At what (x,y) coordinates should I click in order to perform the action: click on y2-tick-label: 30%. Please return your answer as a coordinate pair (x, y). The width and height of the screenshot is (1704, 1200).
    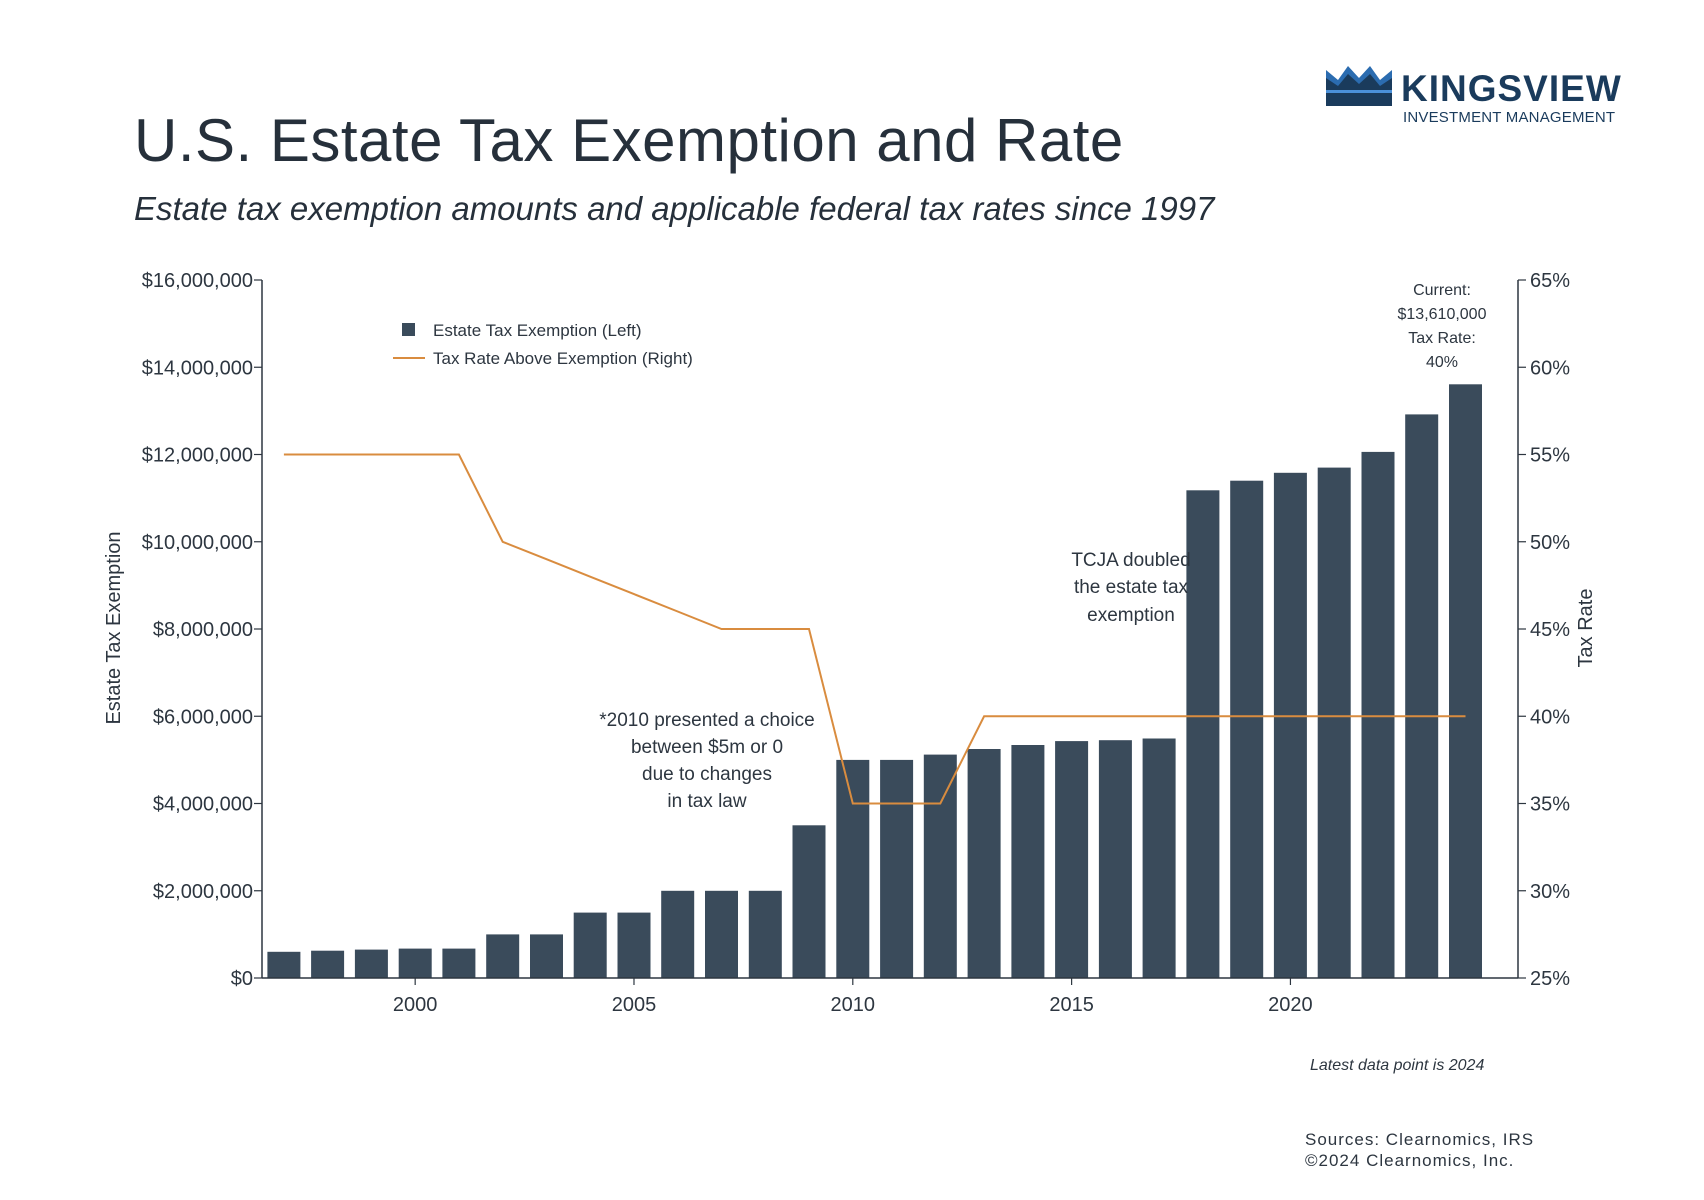
    Looking at the image, I should click on (1550, 892).